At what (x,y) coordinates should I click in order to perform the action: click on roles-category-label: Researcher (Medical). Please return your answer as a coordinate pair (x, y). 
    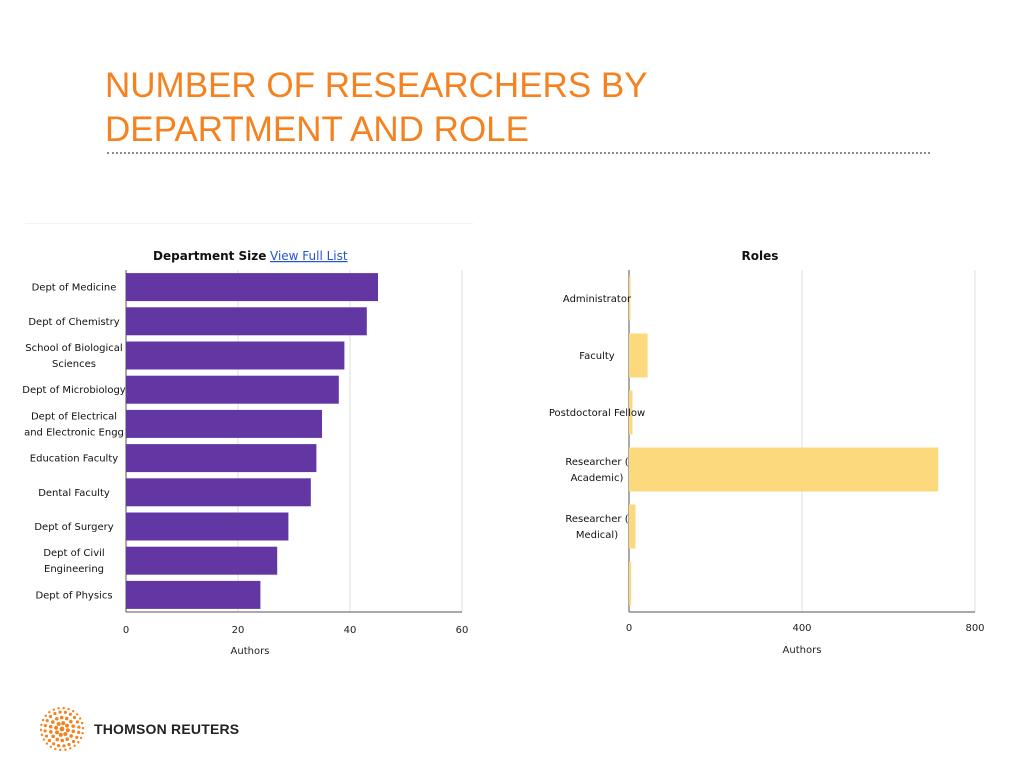
    Looking at the image, I should click on (596, 527).